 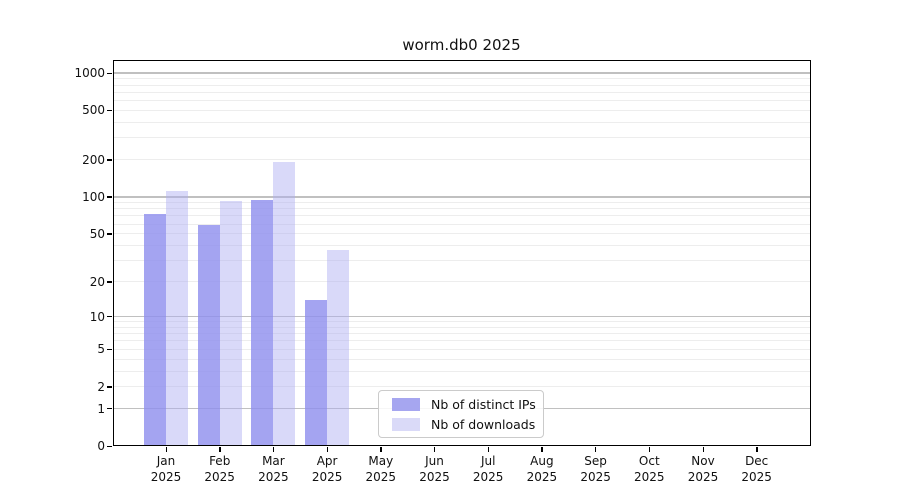 I want to click on bar-nb-of-downloads-Feb, so click(x=230, y=323).